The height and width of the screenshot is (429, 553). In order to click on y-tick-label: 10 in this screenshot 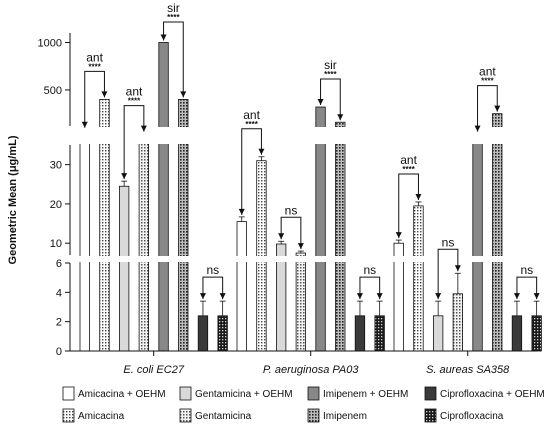, I will do `click(56, 244)`.